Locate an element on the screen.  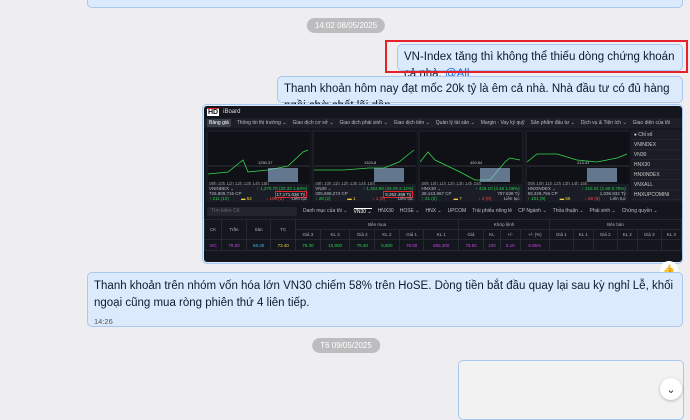
index-list-item: HNXINDEX is located at coordinates (656, 175).